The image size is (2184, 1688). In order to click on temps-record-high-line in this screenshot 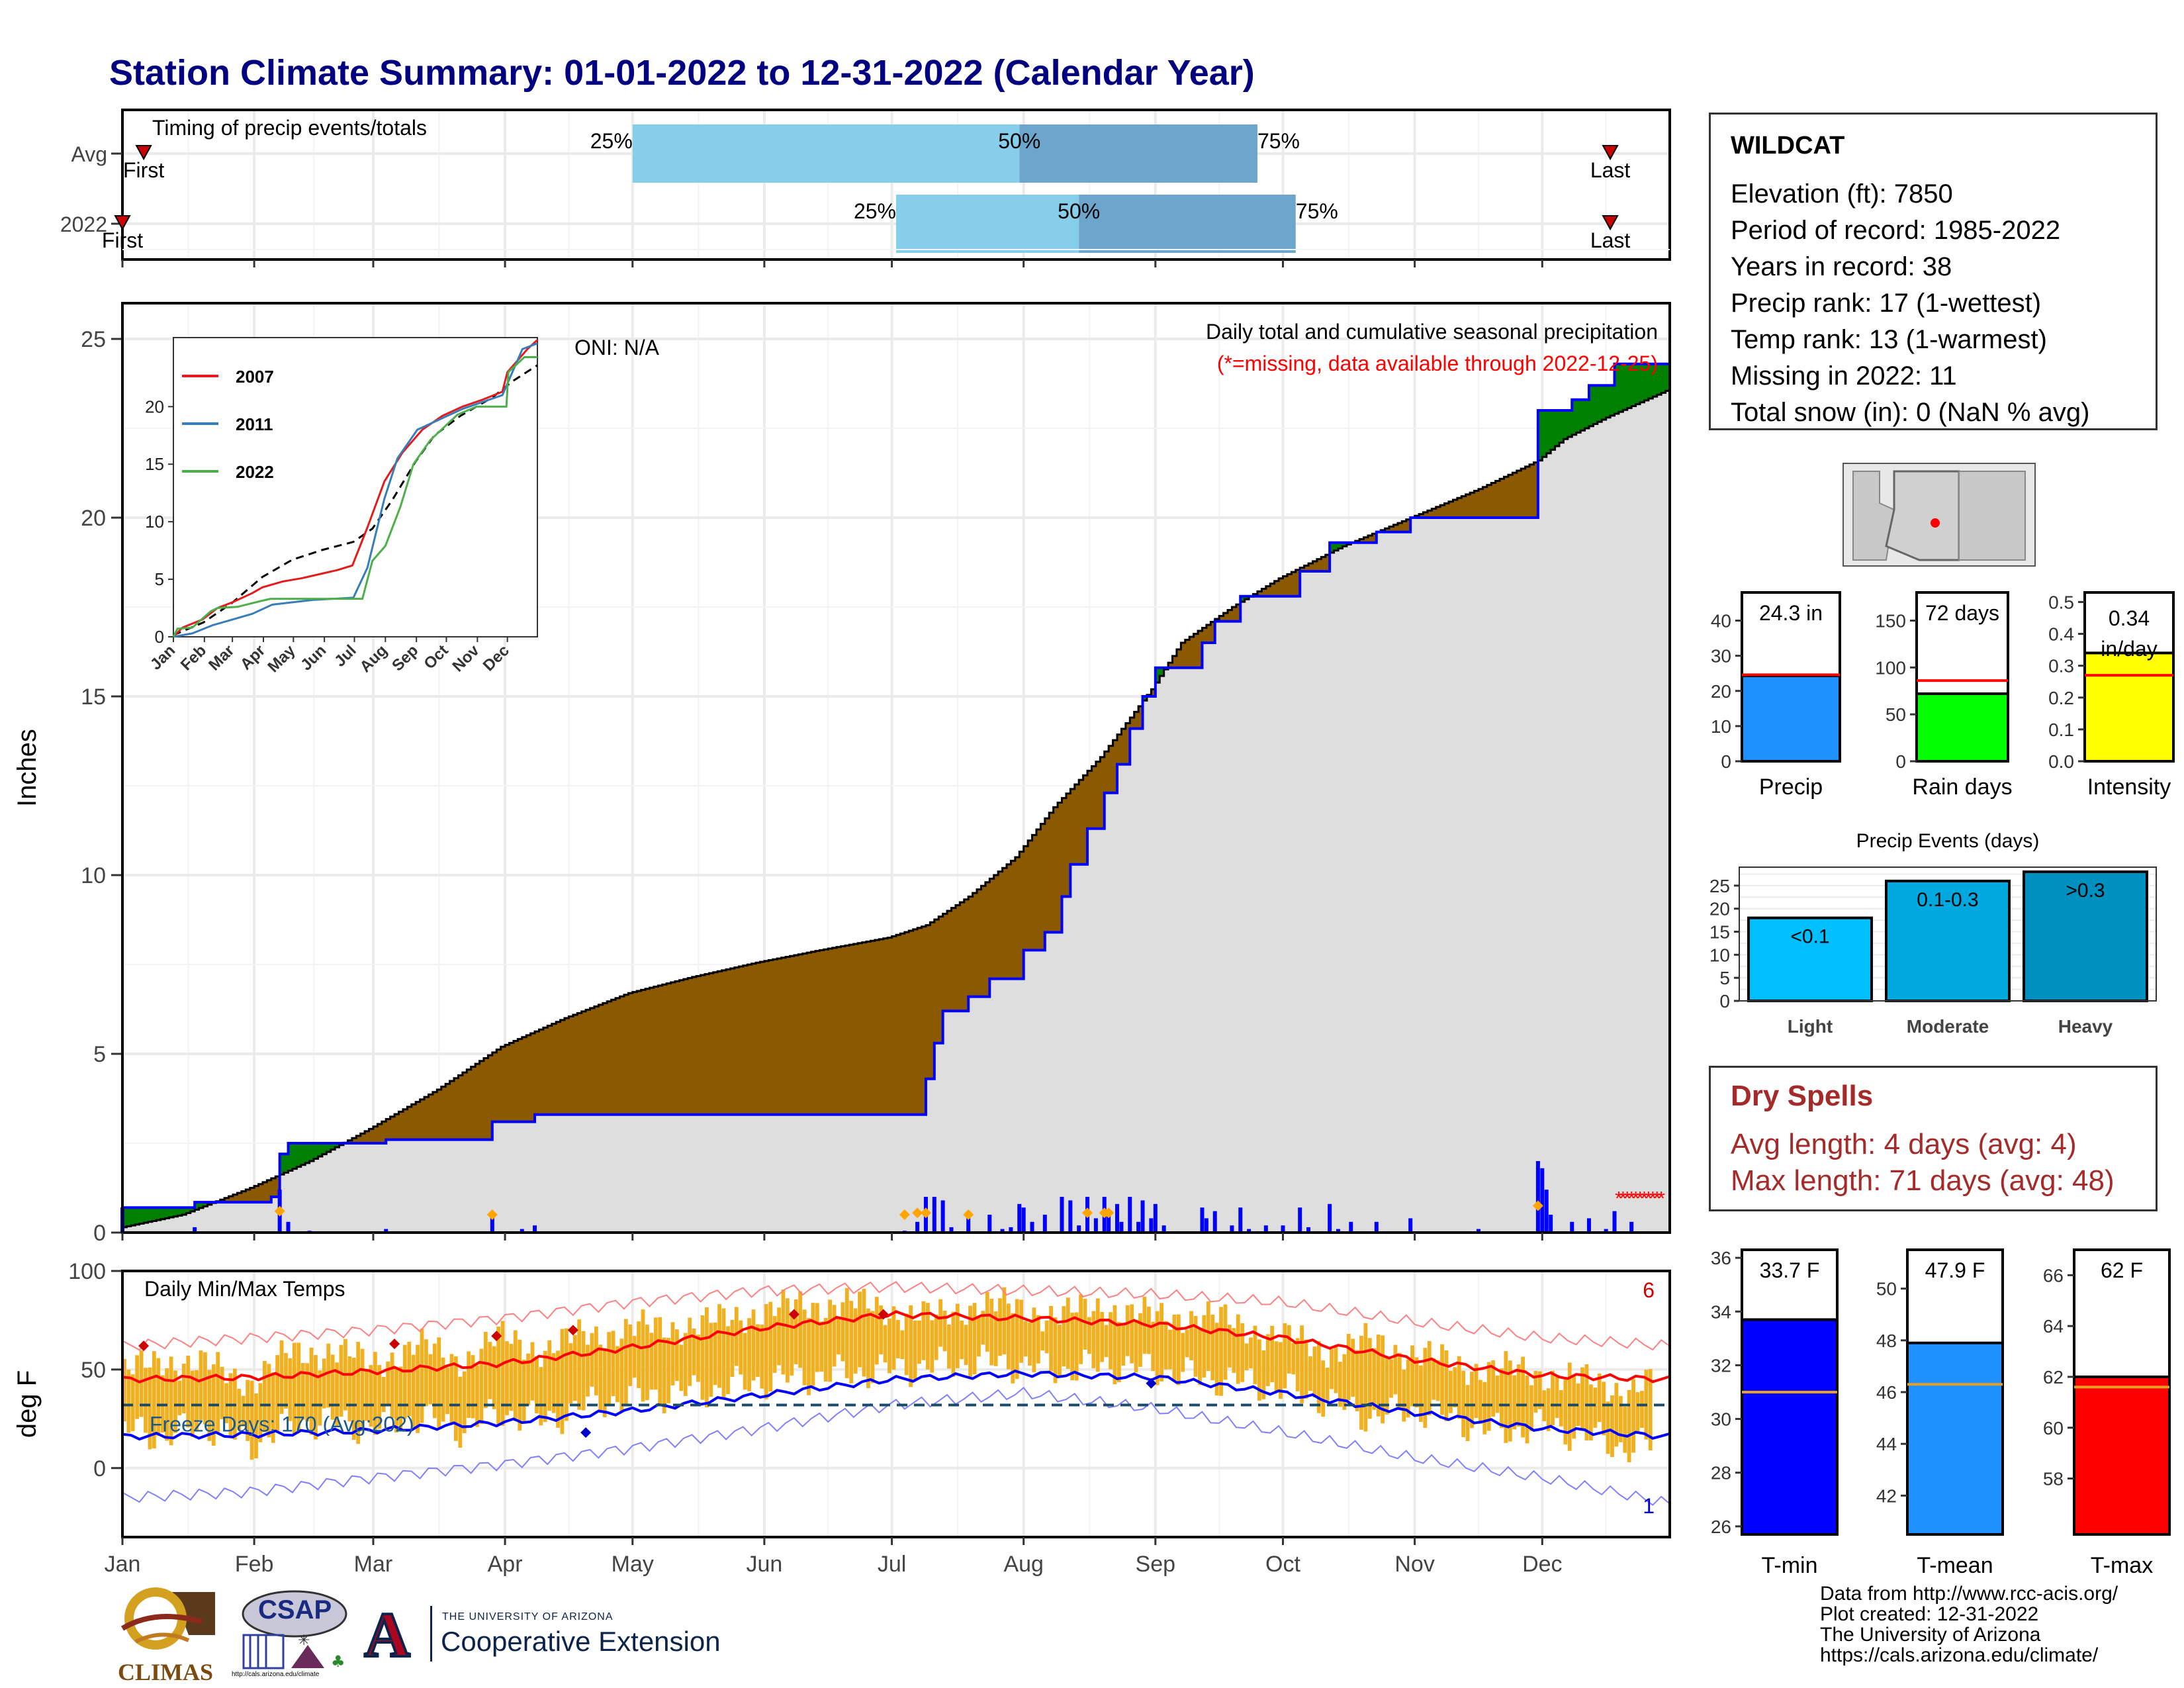, I will do `click(896, 1316)`.